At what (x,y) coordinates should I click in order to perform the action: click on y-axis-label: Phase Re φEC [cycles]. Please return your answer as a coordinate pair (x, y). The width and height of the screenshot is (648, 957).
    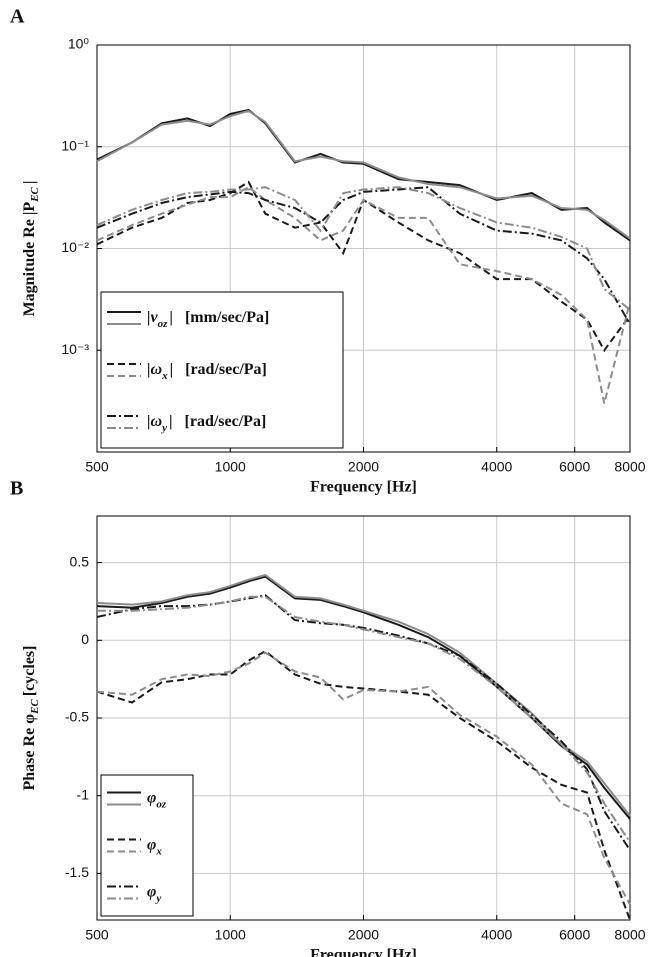
    Looking at the image, I should click on (31, 718).